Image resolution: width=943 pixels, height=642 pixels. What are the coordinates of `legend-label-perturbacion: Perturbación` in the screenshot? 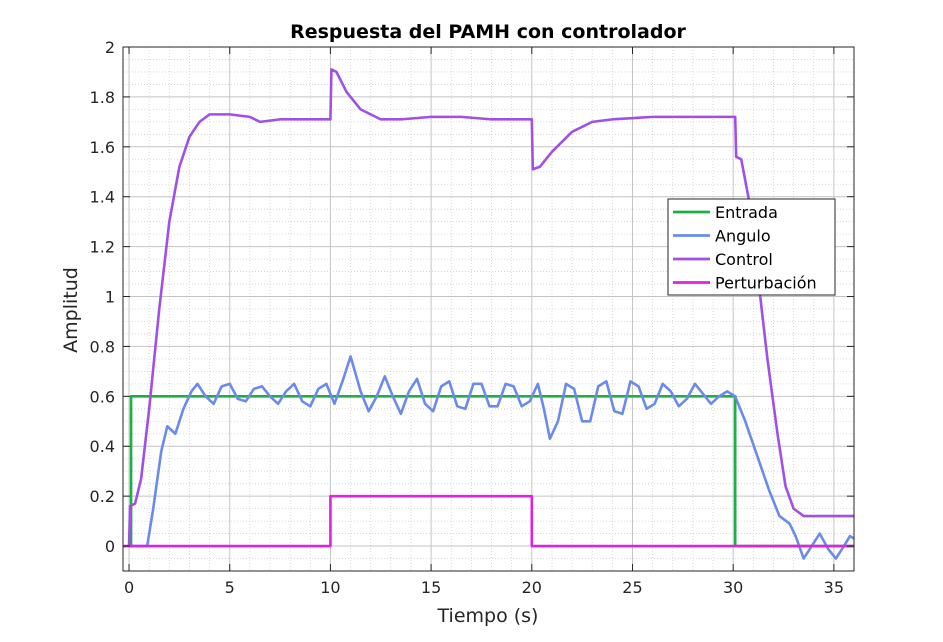 It's located at (766, 283).